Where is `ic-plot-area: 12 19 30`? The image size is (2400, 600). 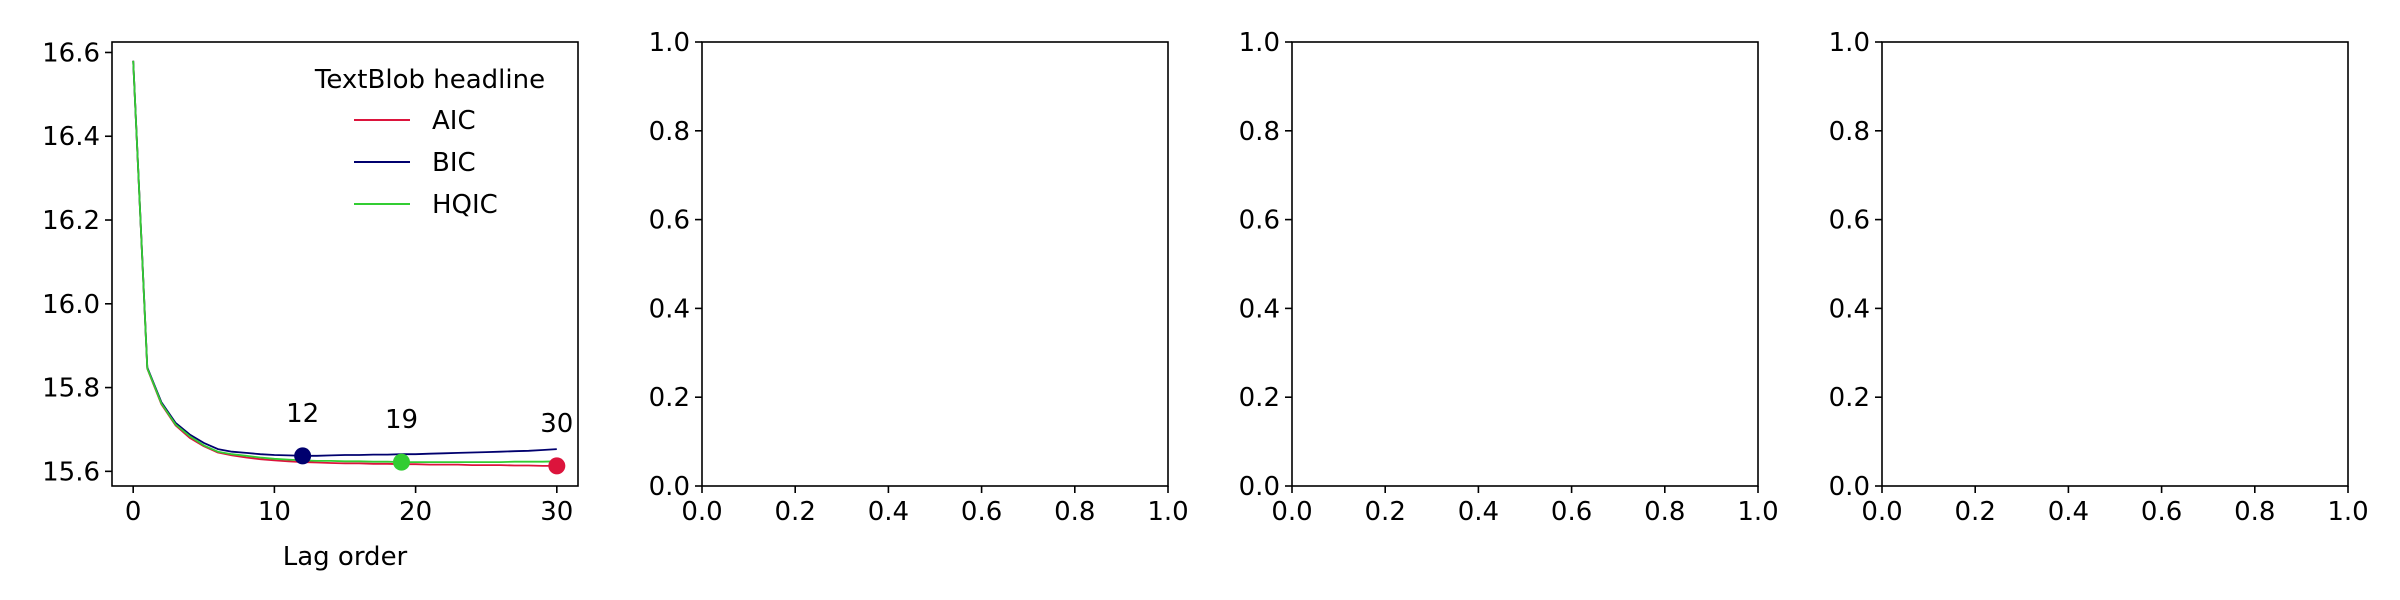 ic-plot-area: 12 19 30 is located at coordinates (352, 267).